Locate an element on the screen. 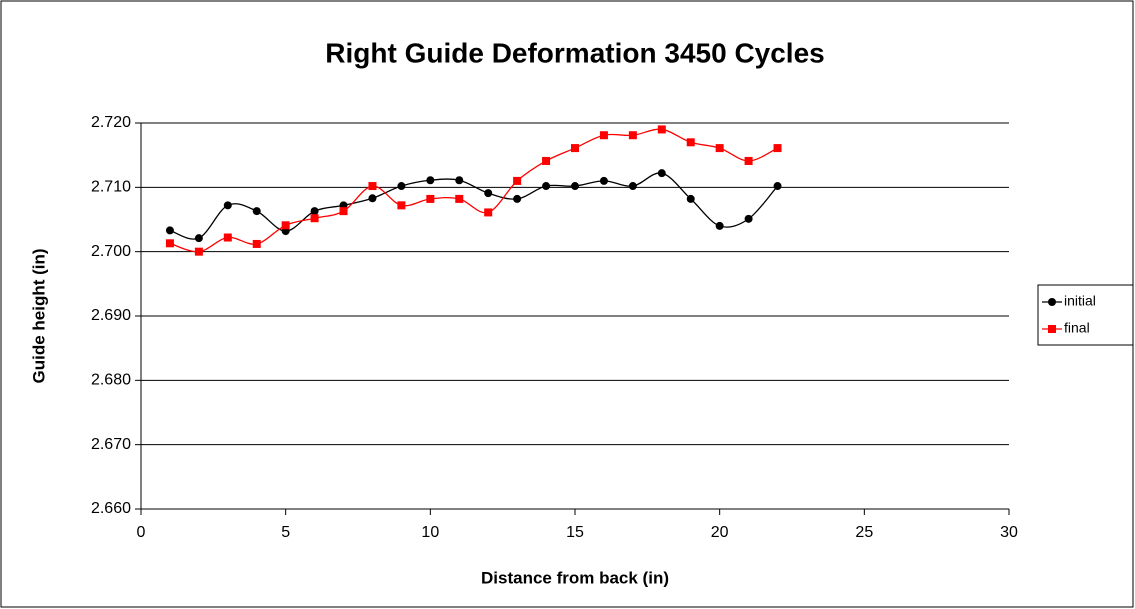 This screenshot has height=609, width=1135. chart-title: Right Guide Deformation 3450 Cycles is located at coordinates (574, 52).